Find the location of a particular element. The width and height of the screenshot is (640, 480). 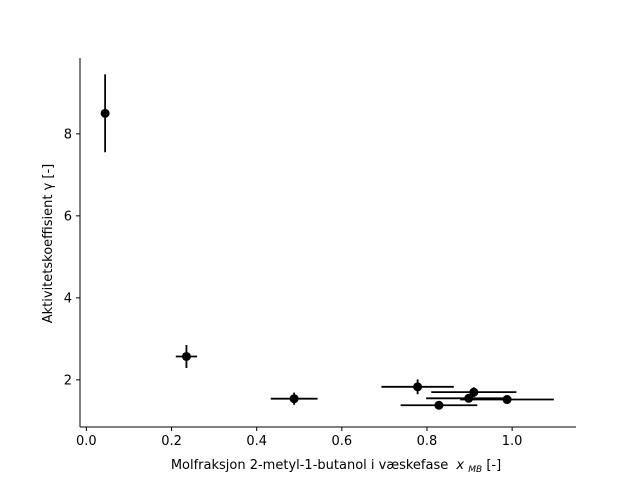

y-tick-label: 6 is located at coordinates (68, 216).